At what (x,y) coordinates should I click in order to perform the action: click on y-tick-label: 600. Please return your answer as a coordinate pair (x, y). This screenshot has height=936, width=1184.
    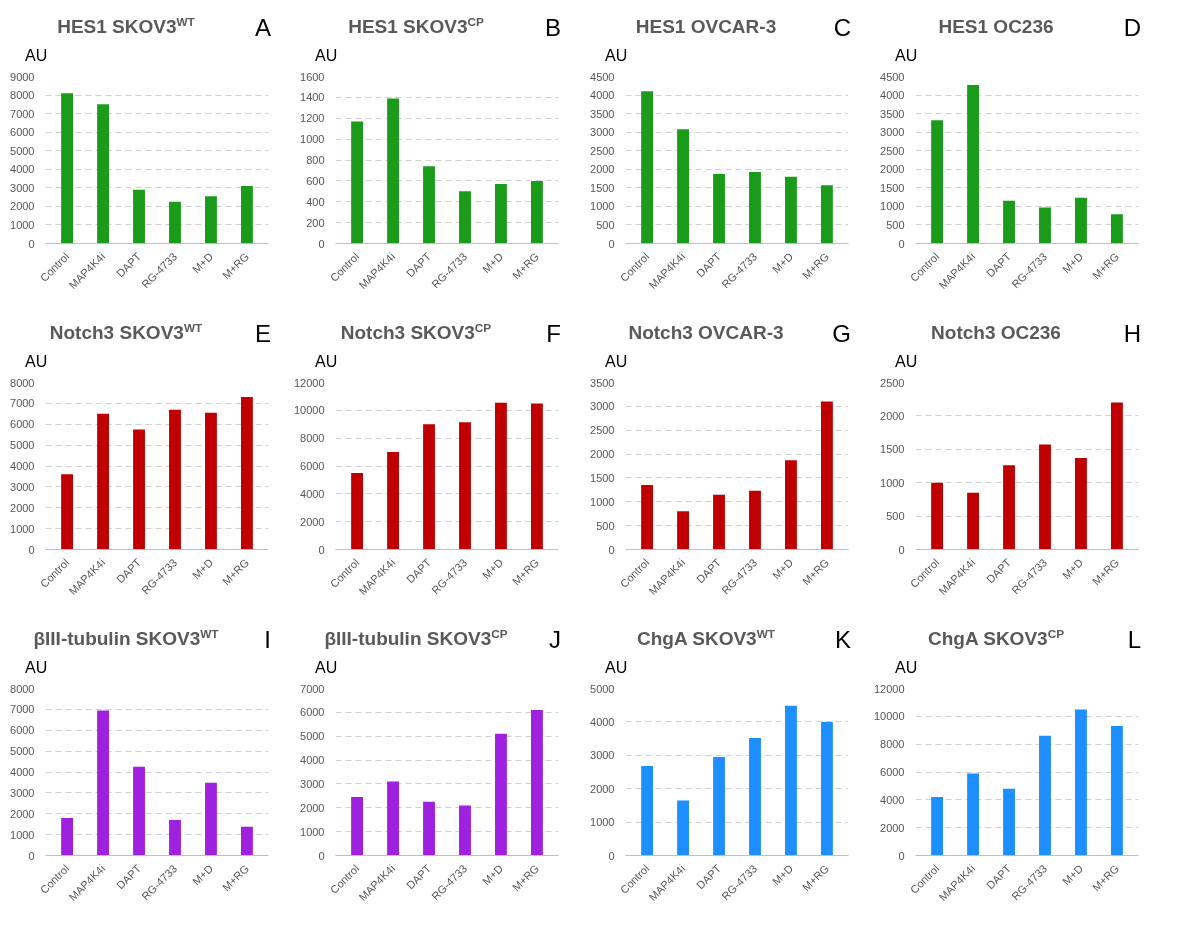
    Looking at the image, I should click on (315, 180).